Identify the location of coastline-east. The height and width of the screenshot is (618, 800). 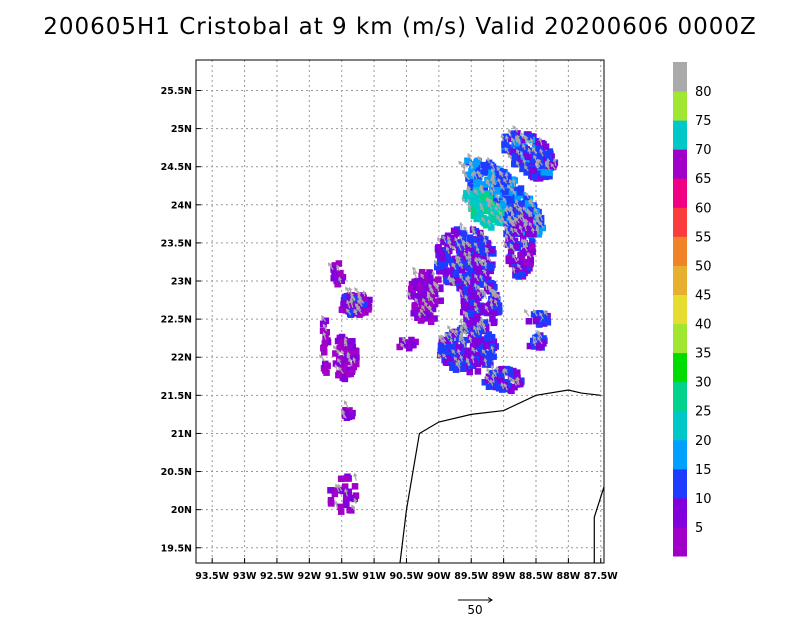
(599, 524).